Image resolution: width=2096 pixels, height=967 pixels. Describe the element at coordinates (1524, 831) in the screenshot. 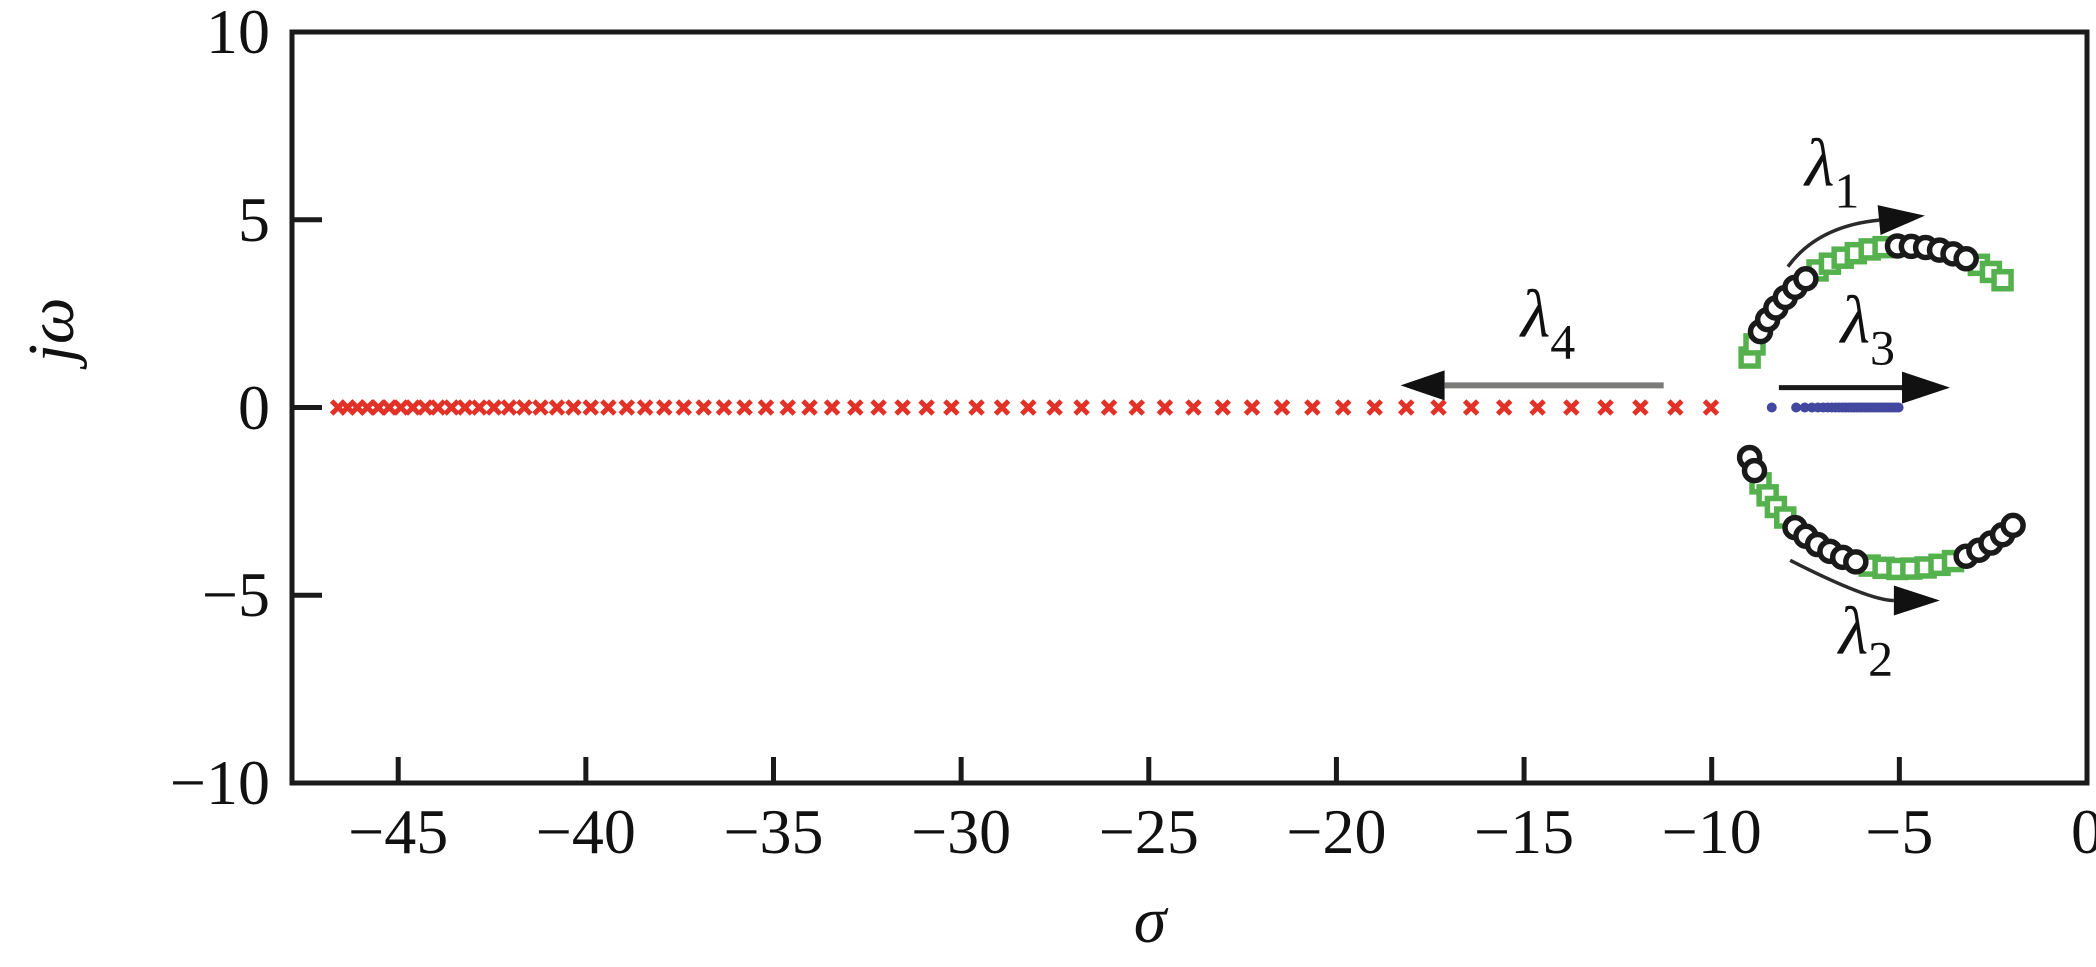

I see `x-tick-label: −15` at that location.